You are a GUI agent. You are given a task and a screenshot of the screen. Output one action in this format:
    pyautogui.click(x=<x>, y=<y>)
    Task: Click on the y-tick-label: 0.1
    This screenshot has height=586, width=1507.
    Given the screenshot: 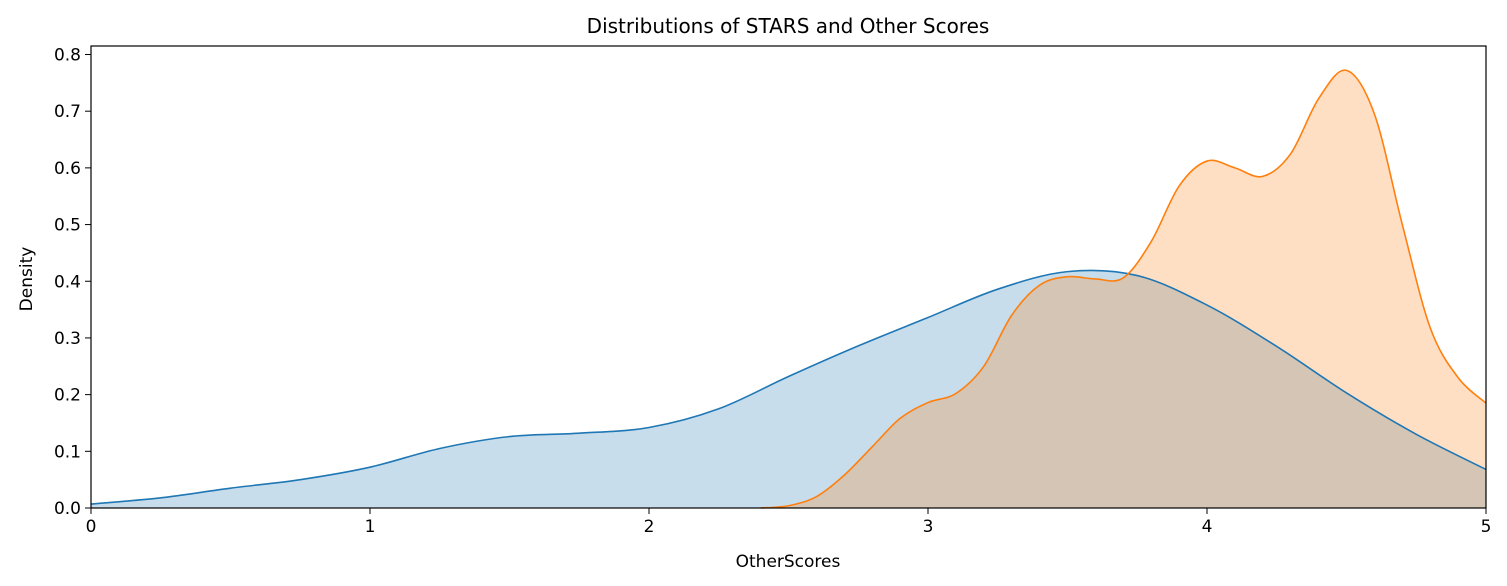 What is the action you would take?
    pyautogui.click(x=67, y=452)
    